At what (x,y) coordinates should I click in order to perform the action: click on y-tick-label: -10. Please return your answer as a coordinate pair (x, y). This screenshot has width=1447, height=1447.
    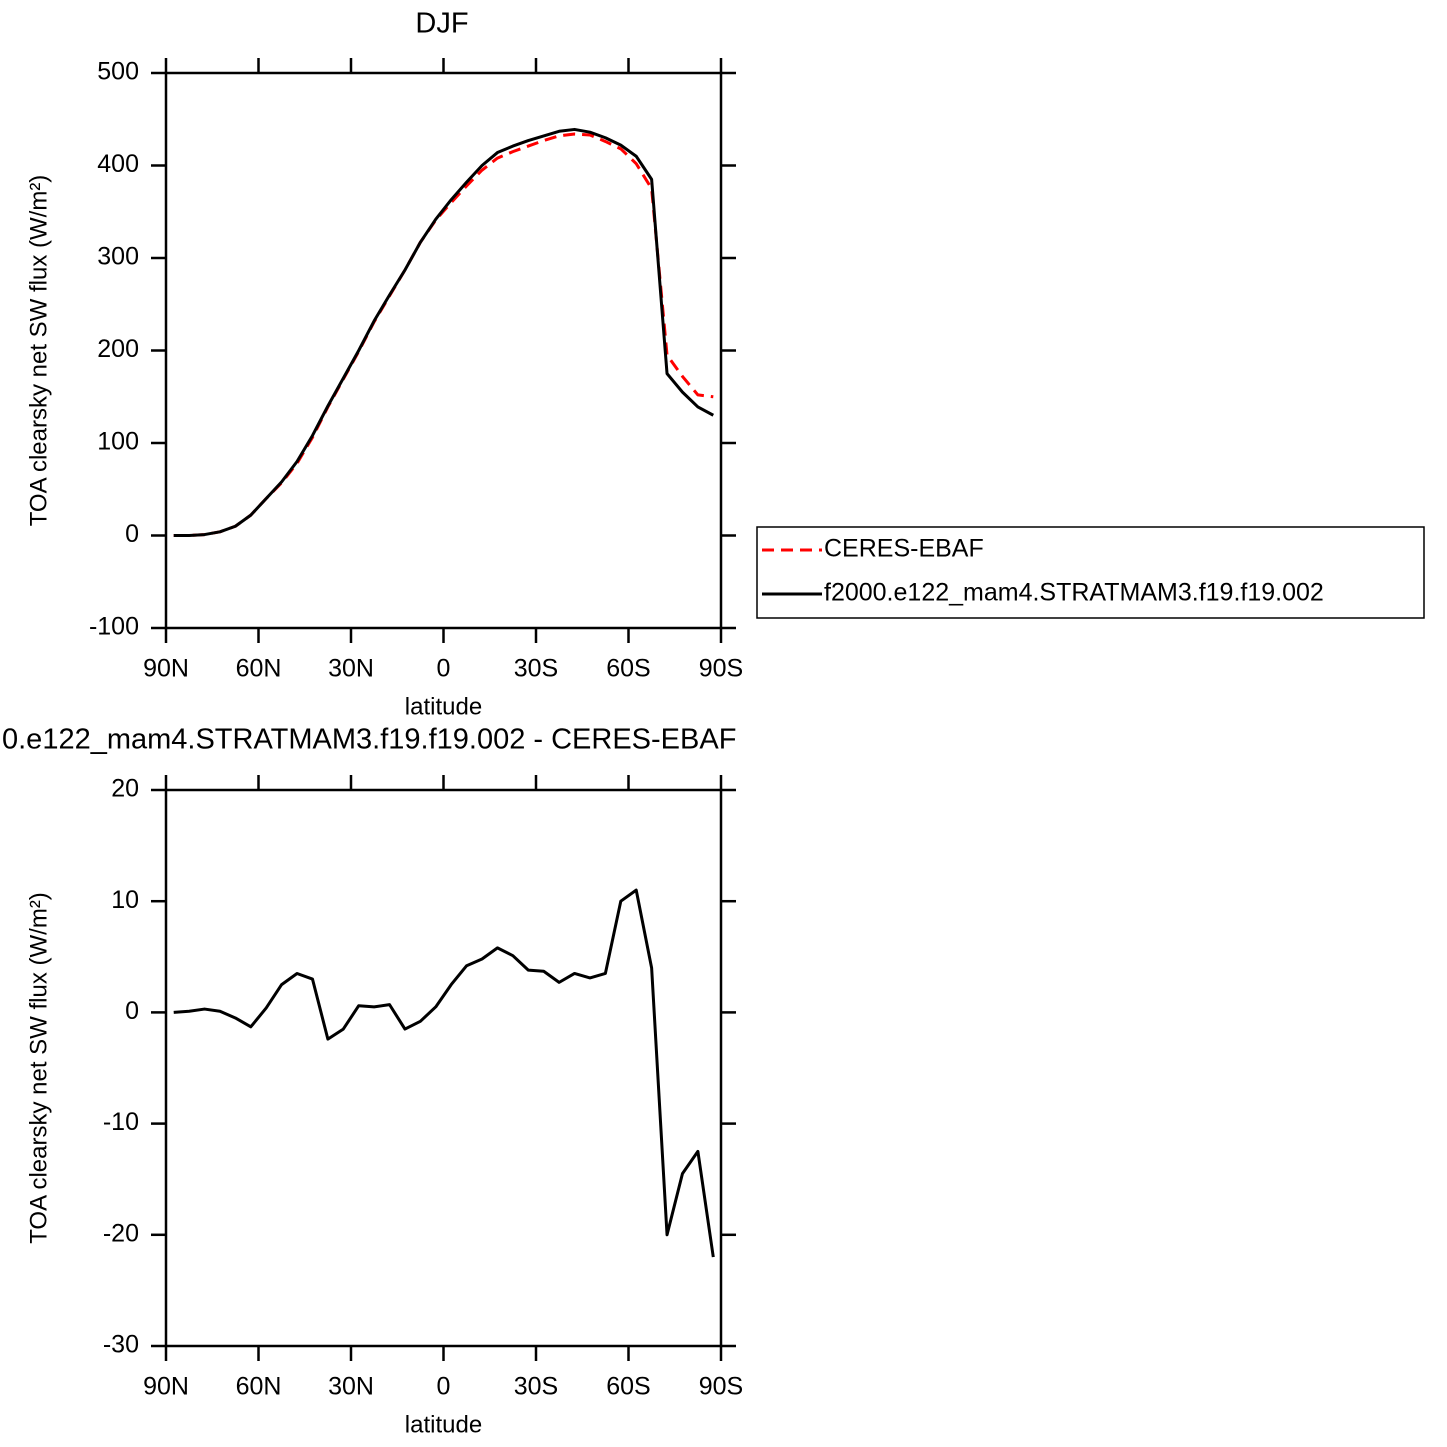
    Looking at the image, I should click on (121, 1122).